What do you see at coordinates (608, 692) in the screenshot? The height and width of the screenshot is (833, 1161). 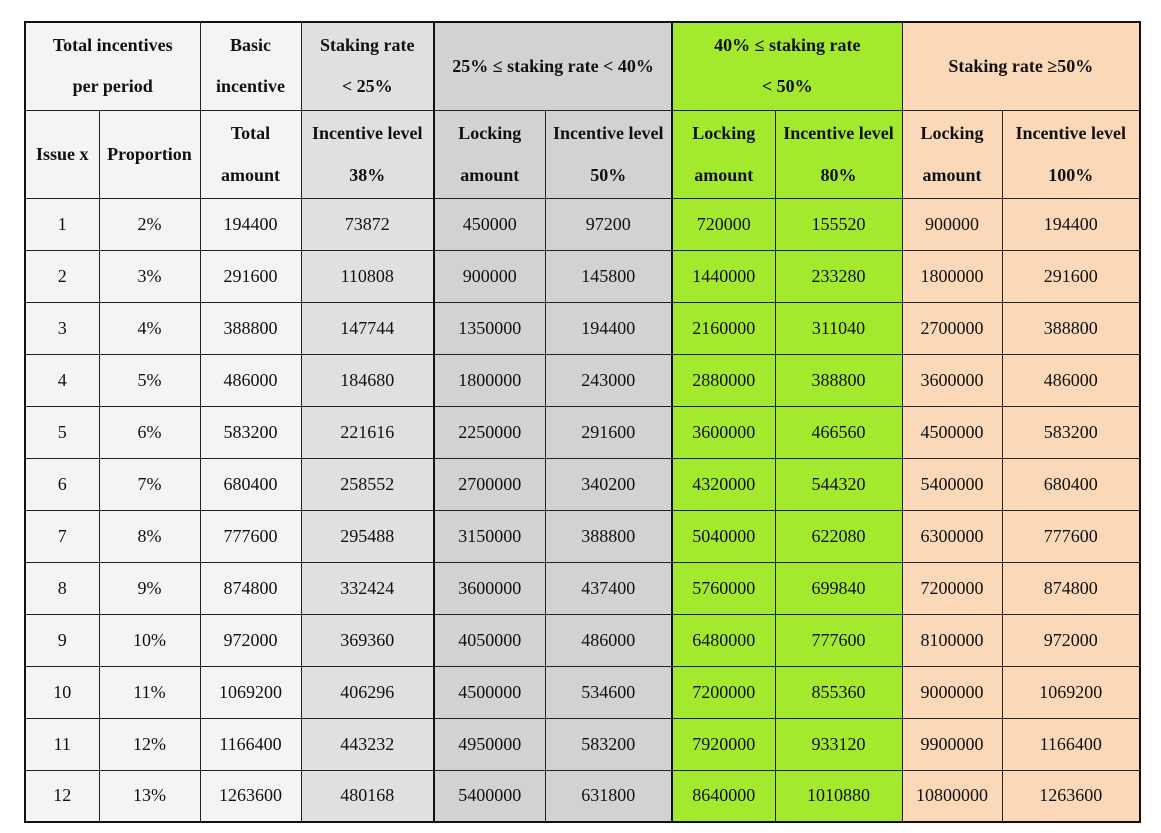 I see `tier2-level-cell: 534600` at bounding box center [608, 692].